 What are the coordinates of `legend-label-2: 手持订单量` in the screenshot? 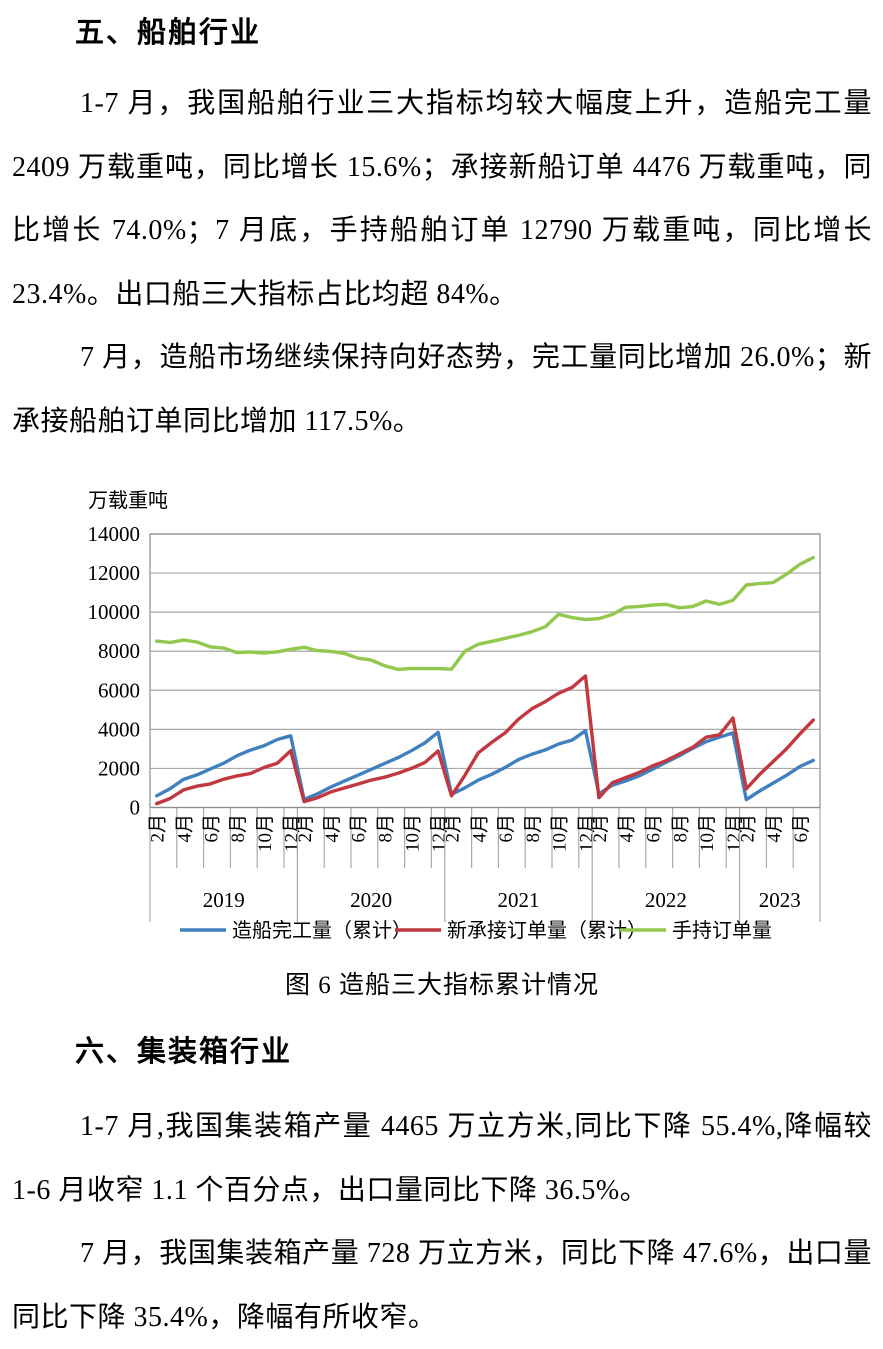 It's located at (722, 930).